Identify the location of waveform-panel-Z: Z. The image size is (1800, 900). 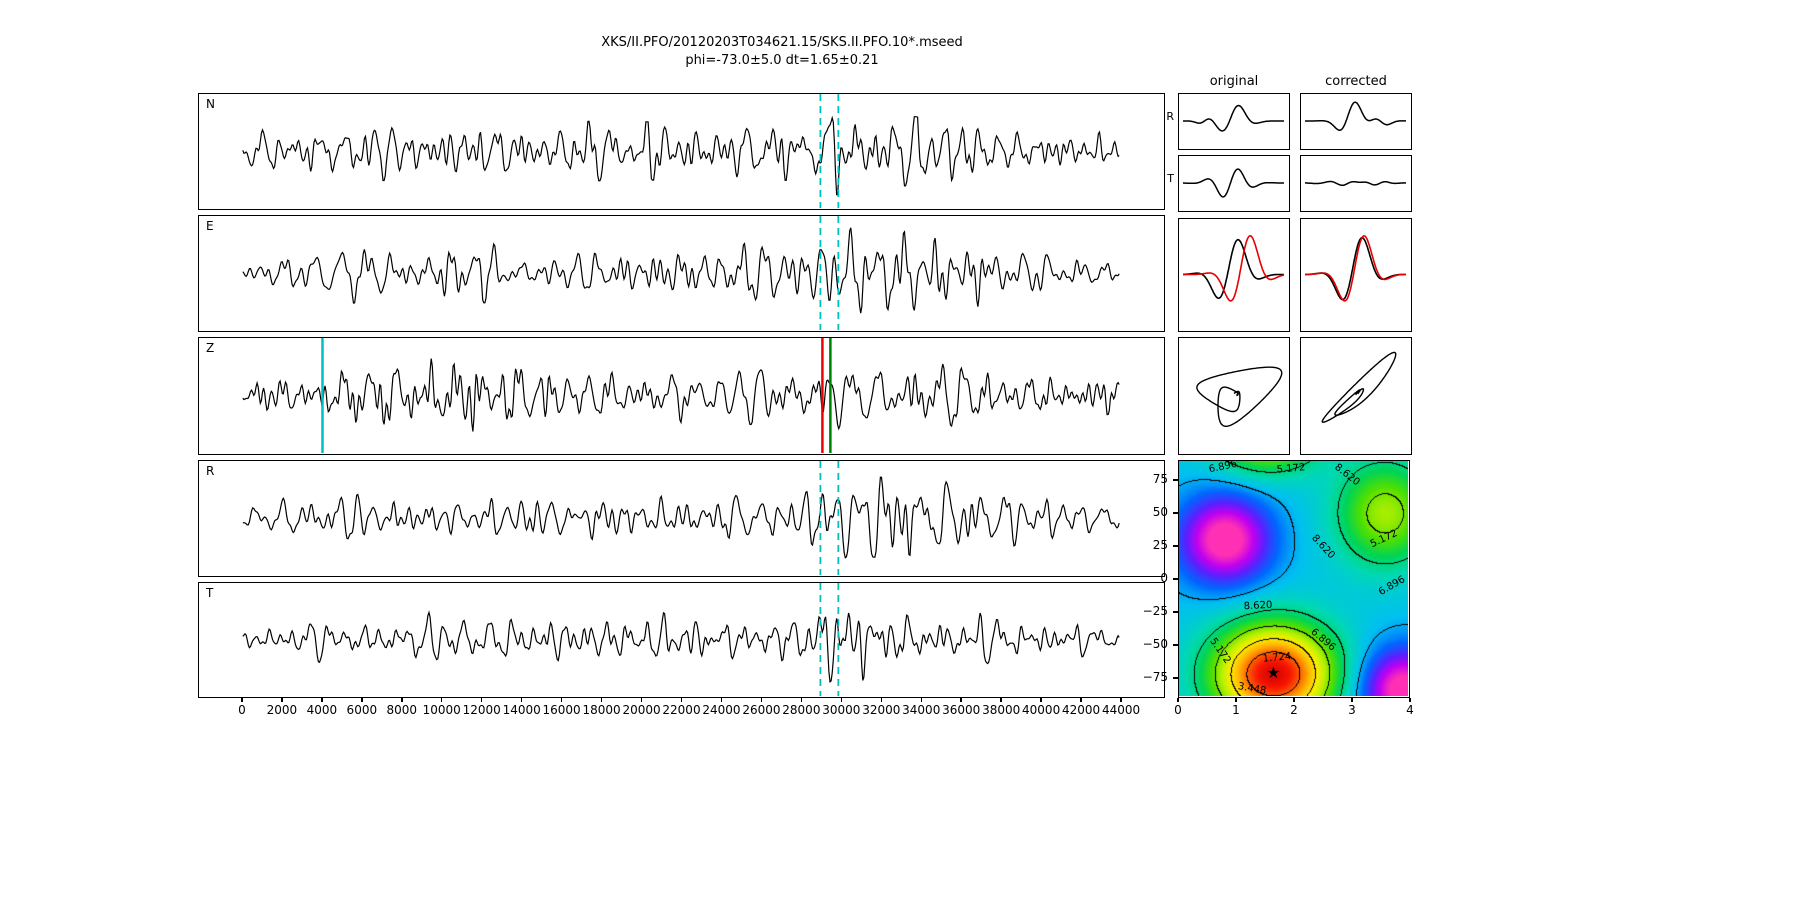
(681, 396).